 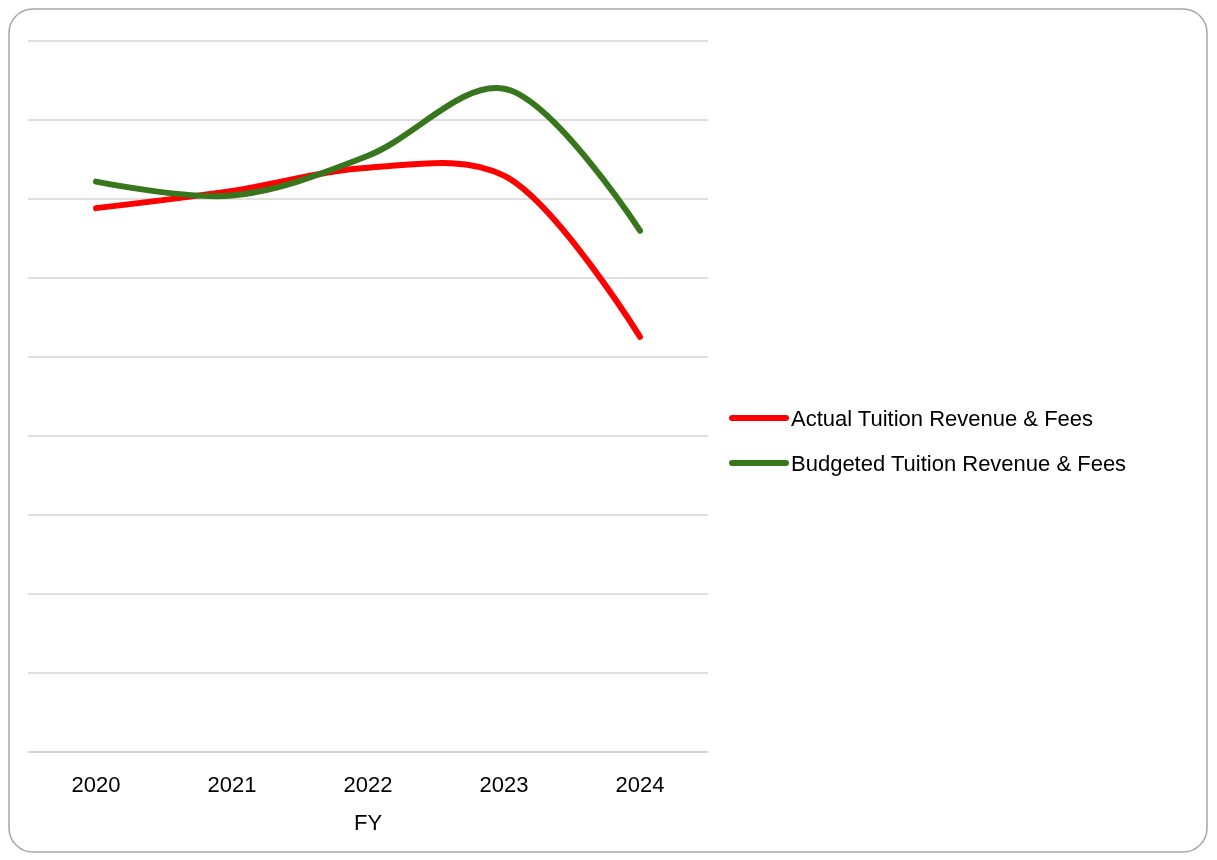 What do you see at coordinates (368, 784) in the screenshot?
I see `x-tick-label: 2022` at bounding box center [368, 784].